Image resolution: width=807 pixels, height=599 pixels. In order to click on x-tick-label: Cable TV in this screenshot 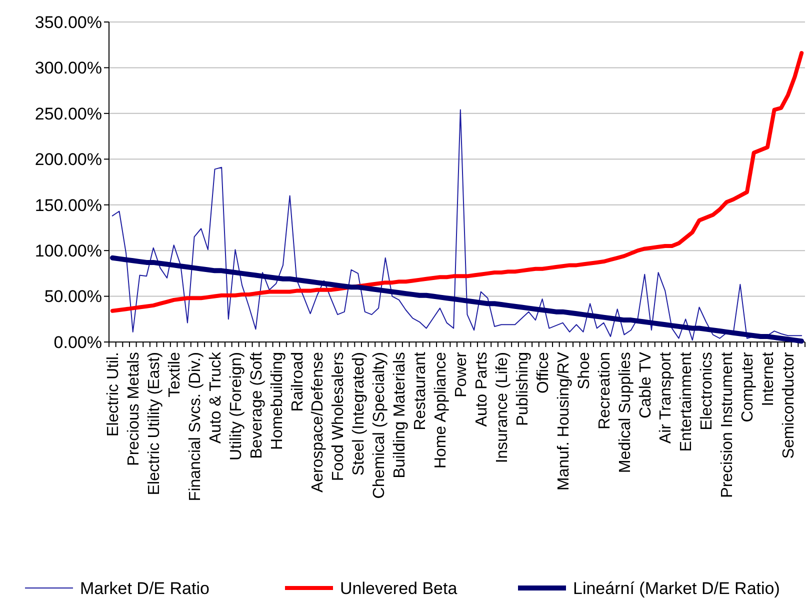, I will do `click(645, 385)`.